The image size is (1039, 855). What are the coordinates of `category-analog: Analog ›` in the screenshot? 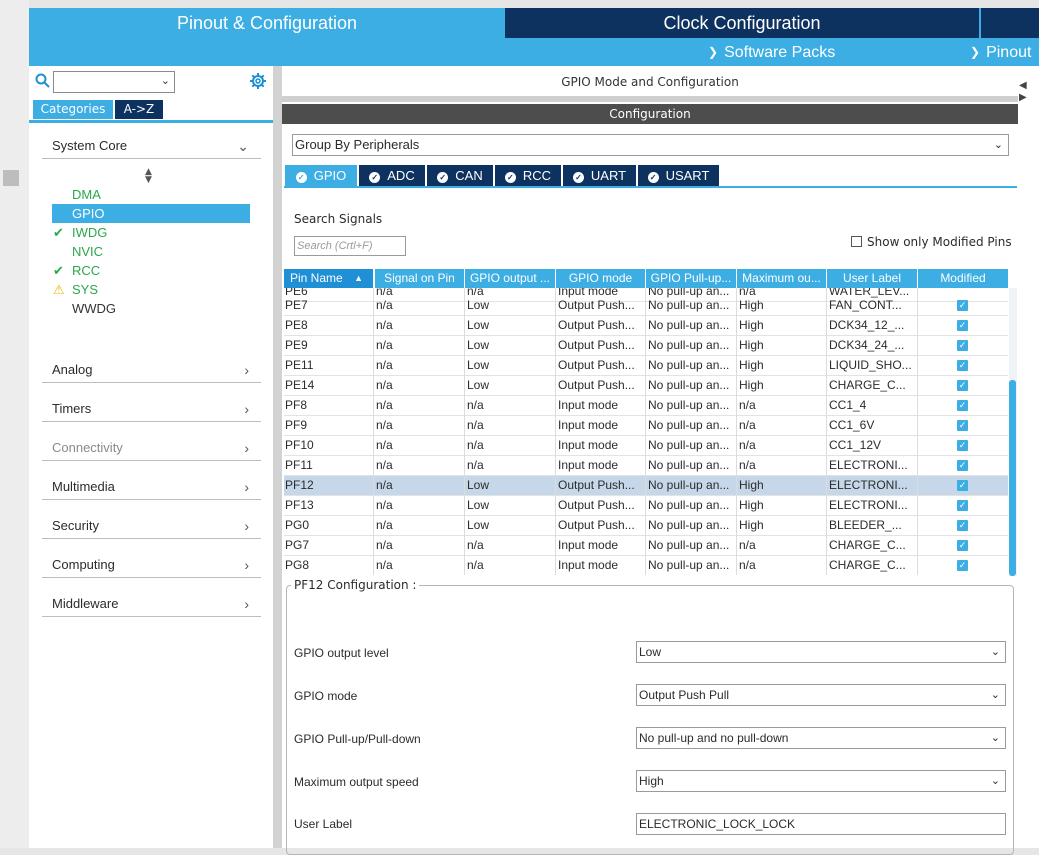 It's located at (151, 370).